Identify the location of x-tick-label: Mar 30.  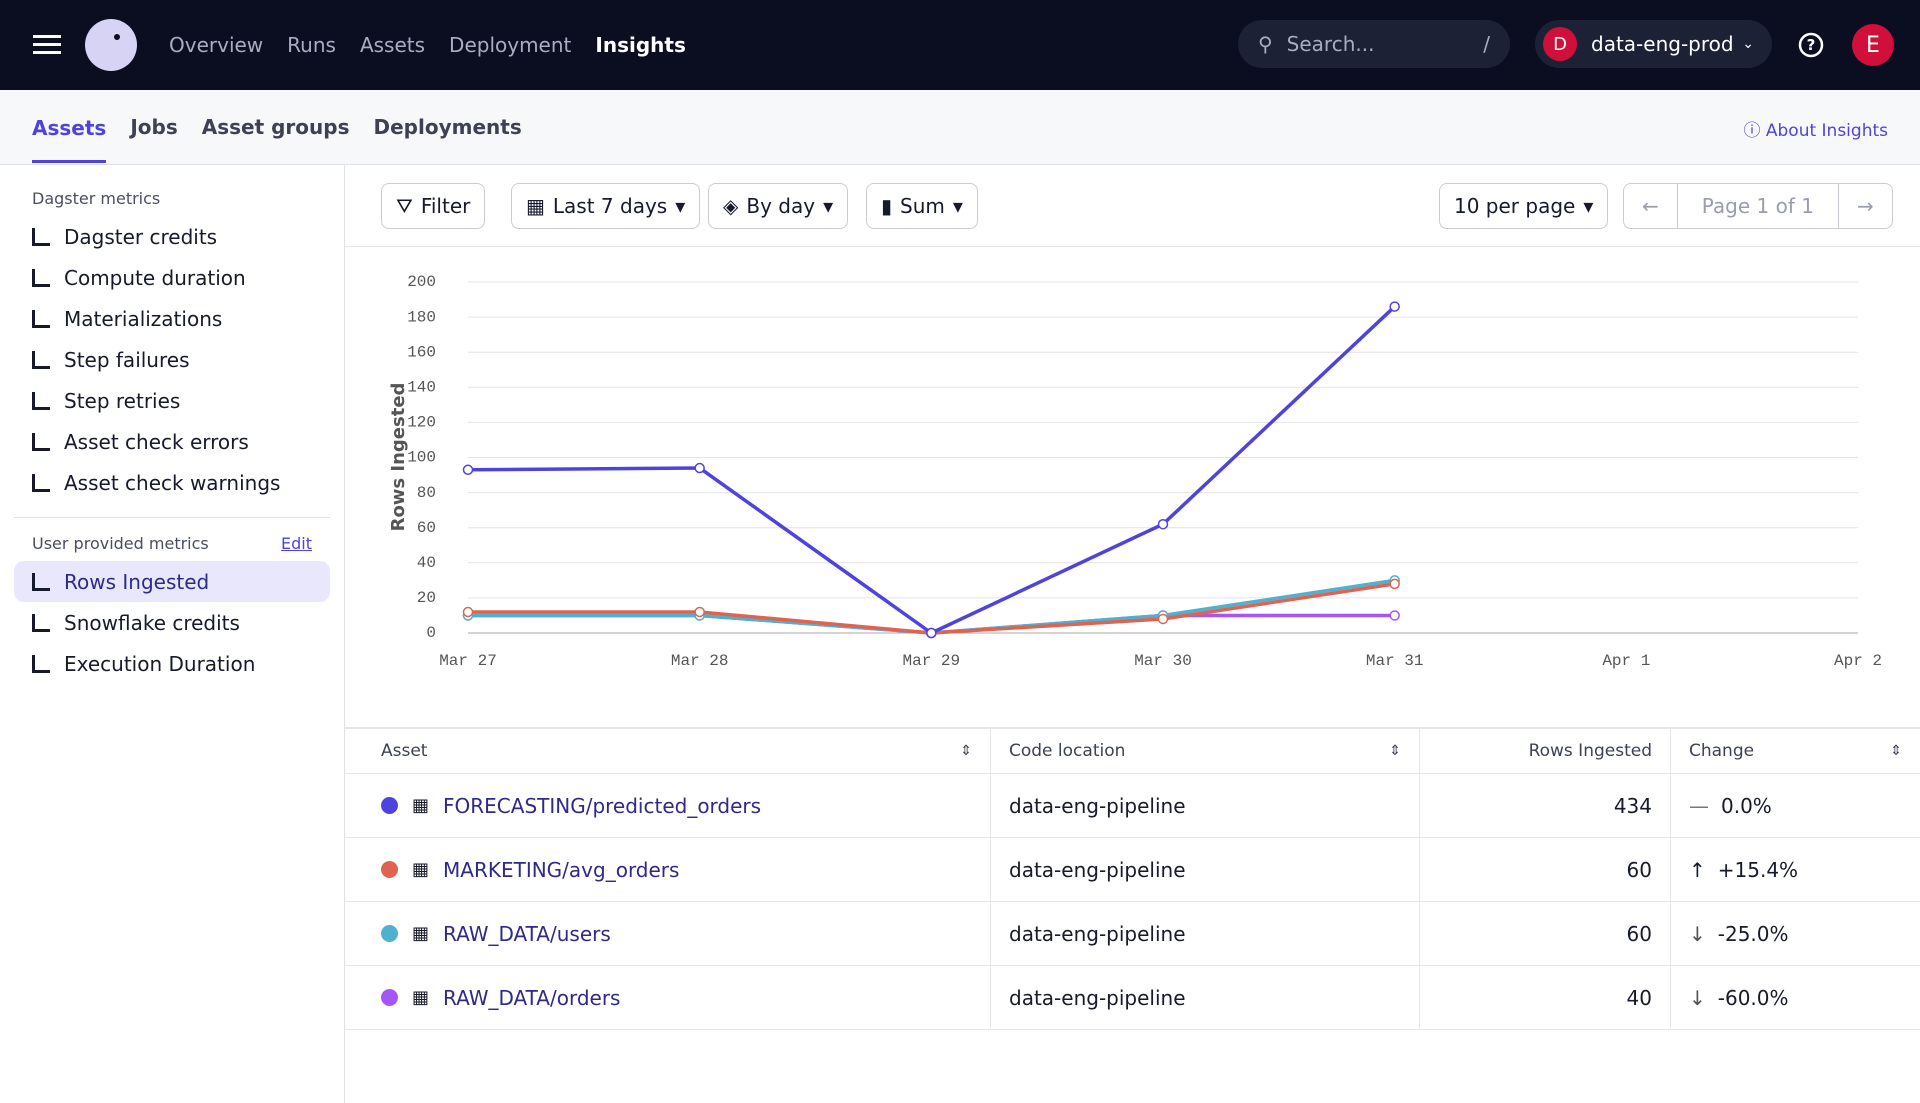
(1163, 661).